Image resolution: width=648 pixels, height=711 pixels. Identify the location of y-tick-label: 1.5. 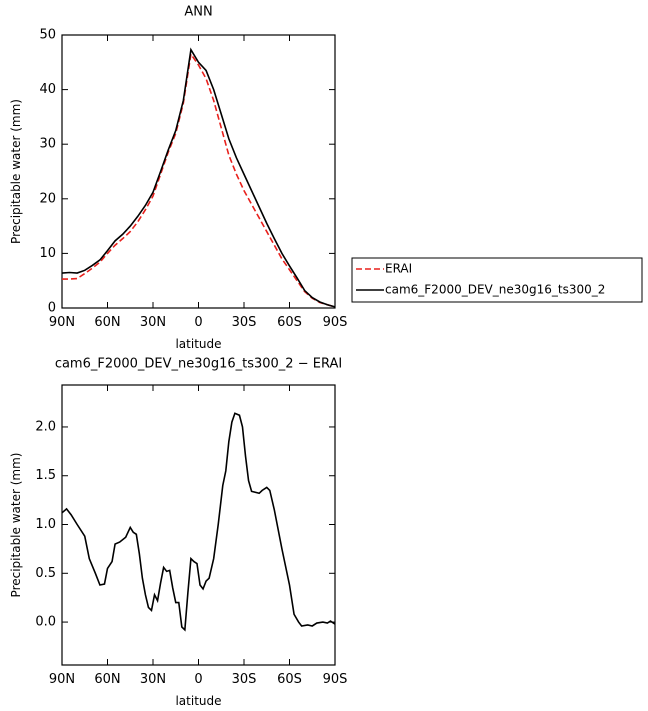
(45, 475).